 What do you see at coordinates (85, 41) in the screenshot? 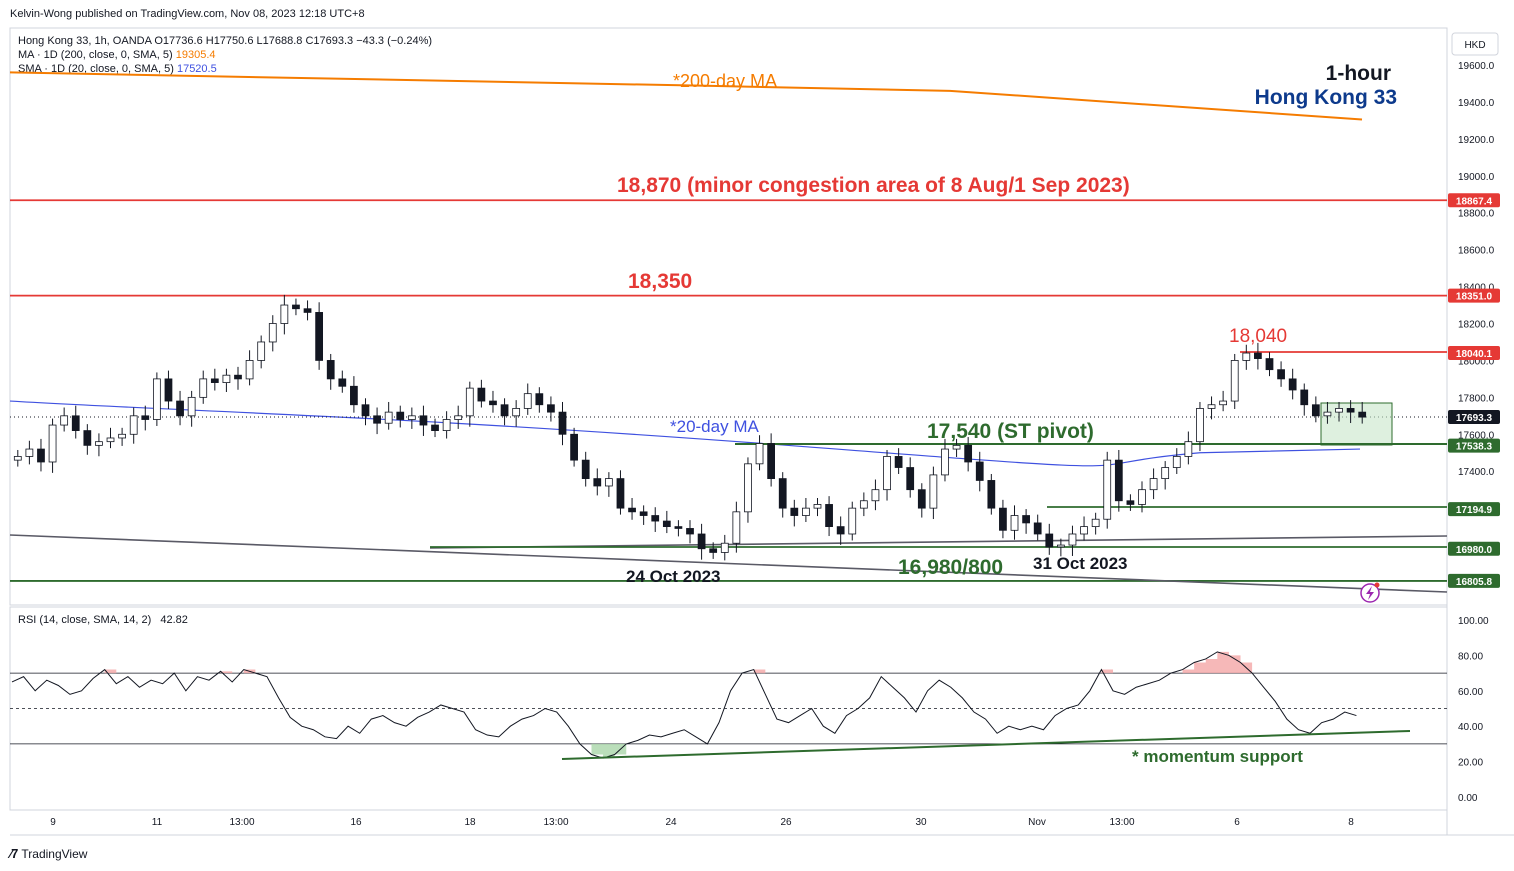
I see `legend-symbol: Hong Kong 33, 1h, OANDA` at bounding box center [85, 41].